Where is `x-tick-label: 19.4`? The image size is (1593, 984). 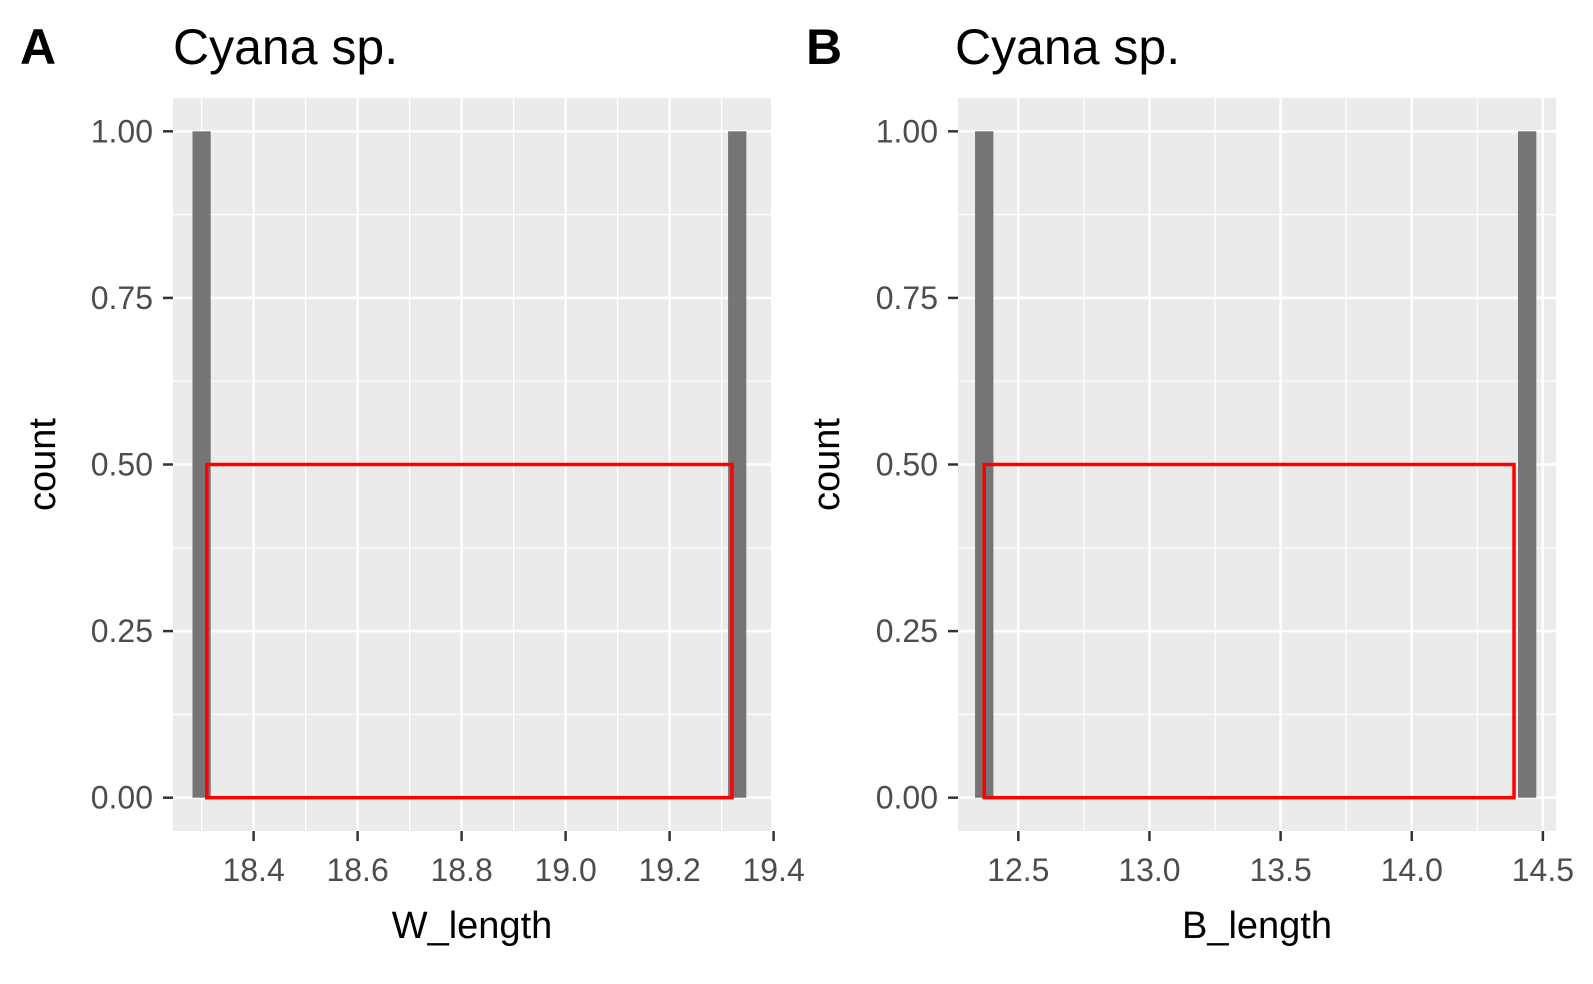 x-tick-label: 19.4 is located at coordinates (773, 870).